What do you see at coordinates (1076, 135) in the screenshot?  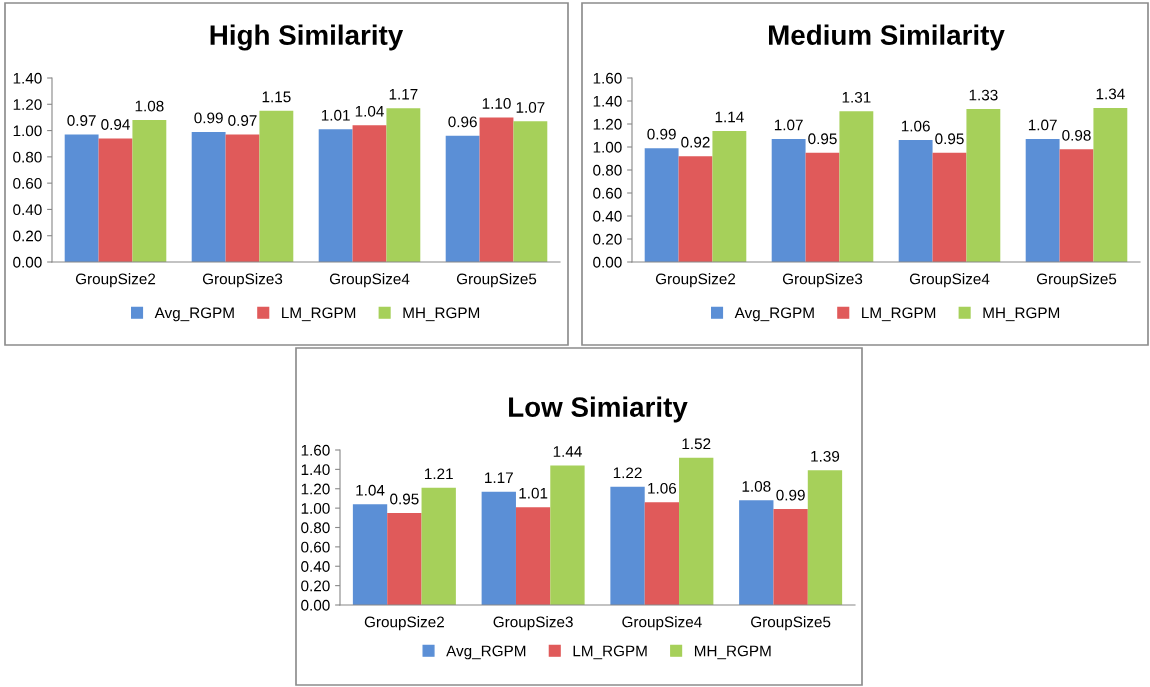 I see `data-label: 0.98` at bounding box center [1076, 135].